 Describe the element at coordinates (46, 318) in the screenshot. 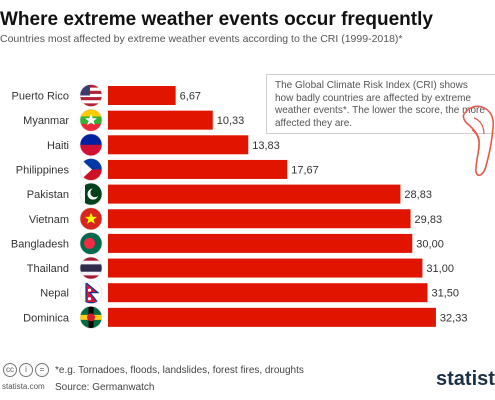

I see `category-label: Dominica` at that location.